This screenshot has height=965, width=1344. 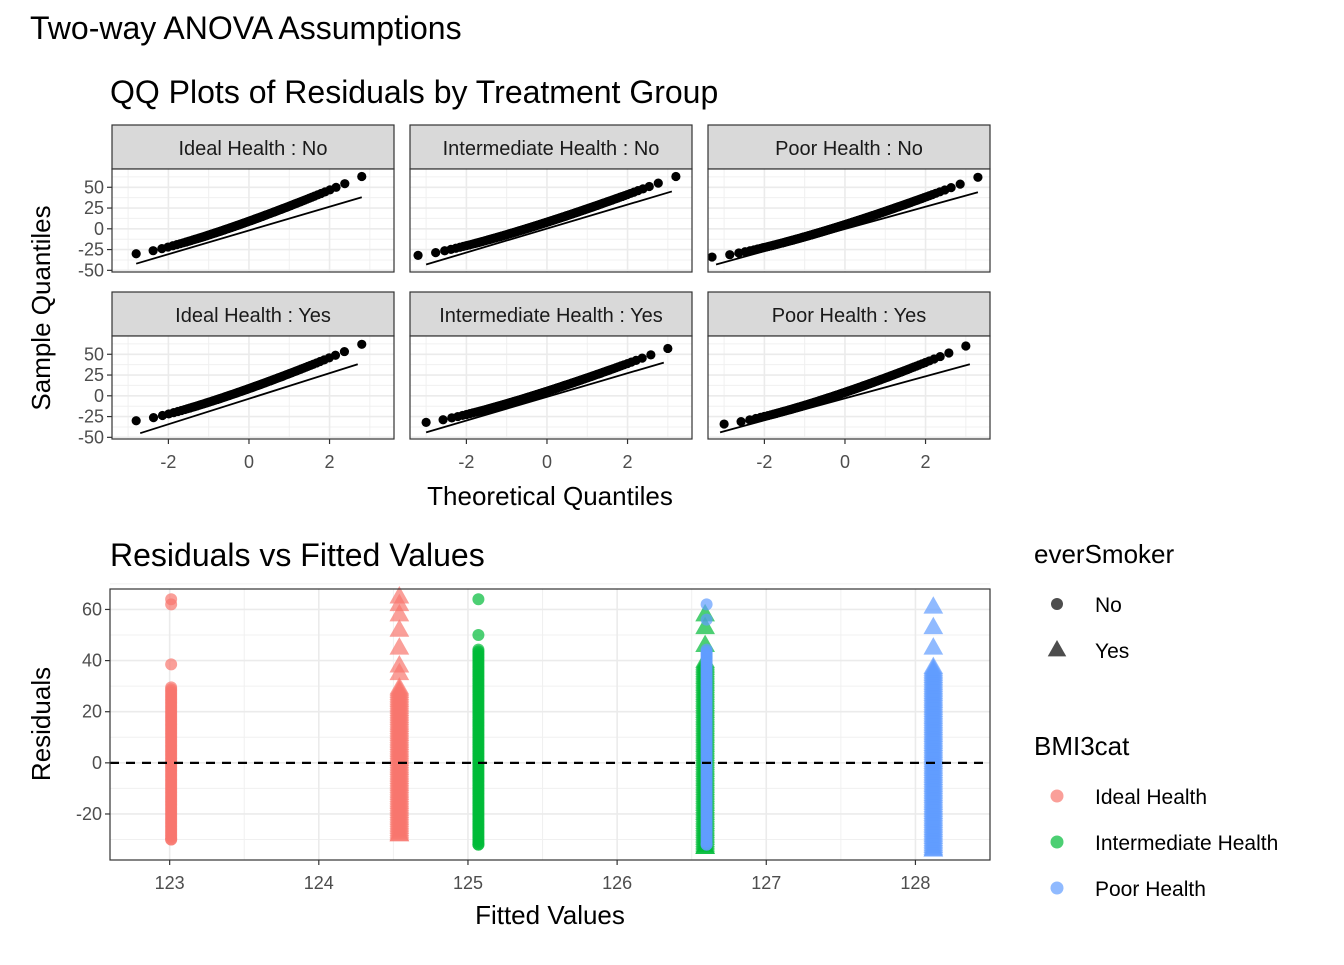 What do you see at coordinates (92, 712) in the screenshot?
I see `y-tick-label: 20` at bounding box center [92, 712].